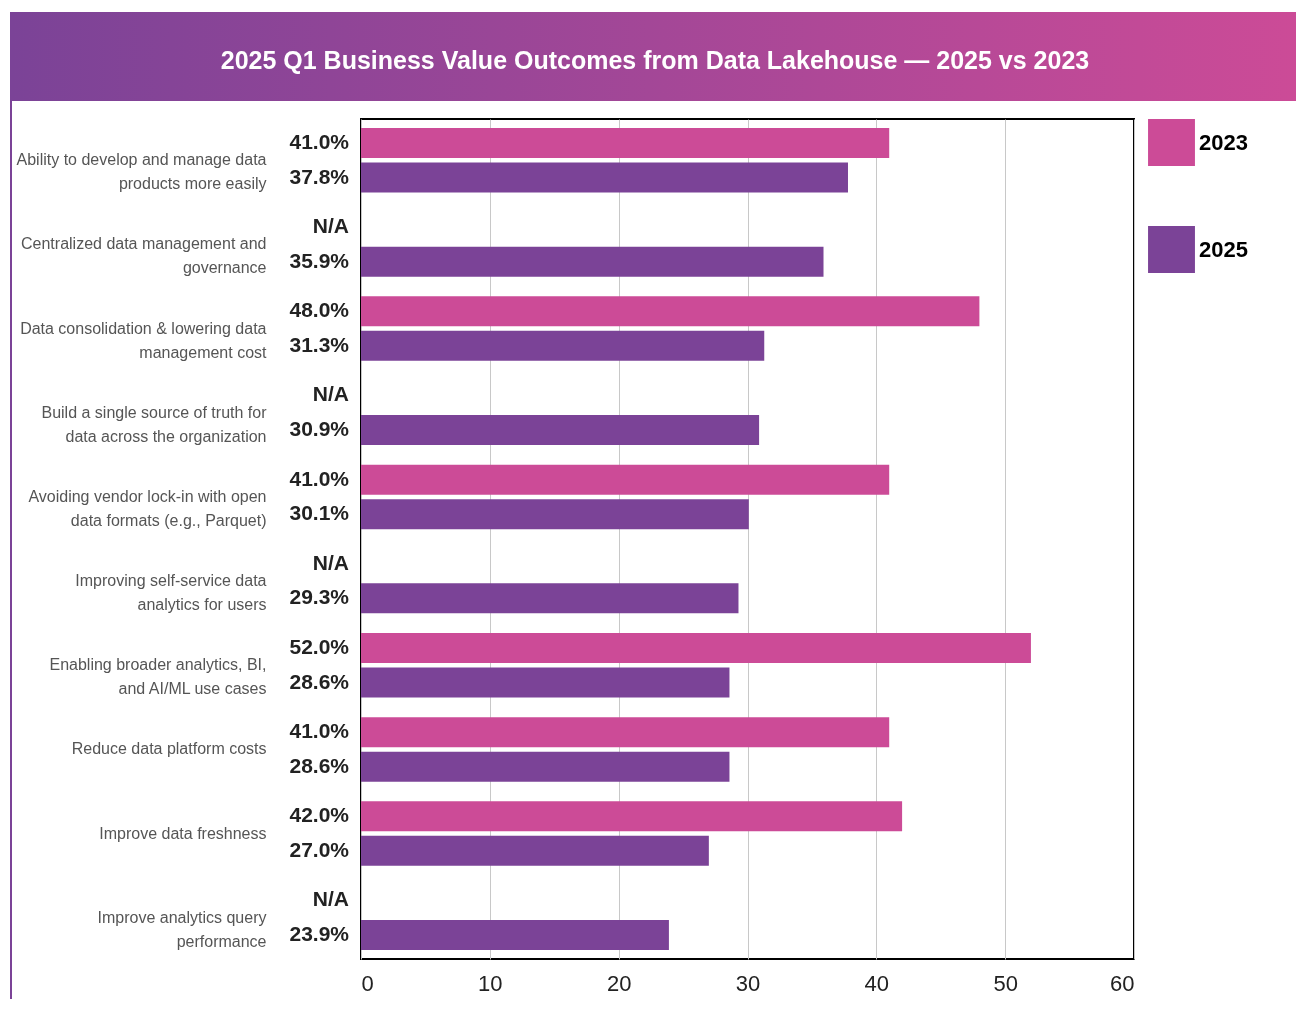 The height and width of the screenshot is (1034, 1296). What do you see at coordinates (319, 260) in the screenshot?
I see `data-label: 35.9%` at bounding box center [319, 260].